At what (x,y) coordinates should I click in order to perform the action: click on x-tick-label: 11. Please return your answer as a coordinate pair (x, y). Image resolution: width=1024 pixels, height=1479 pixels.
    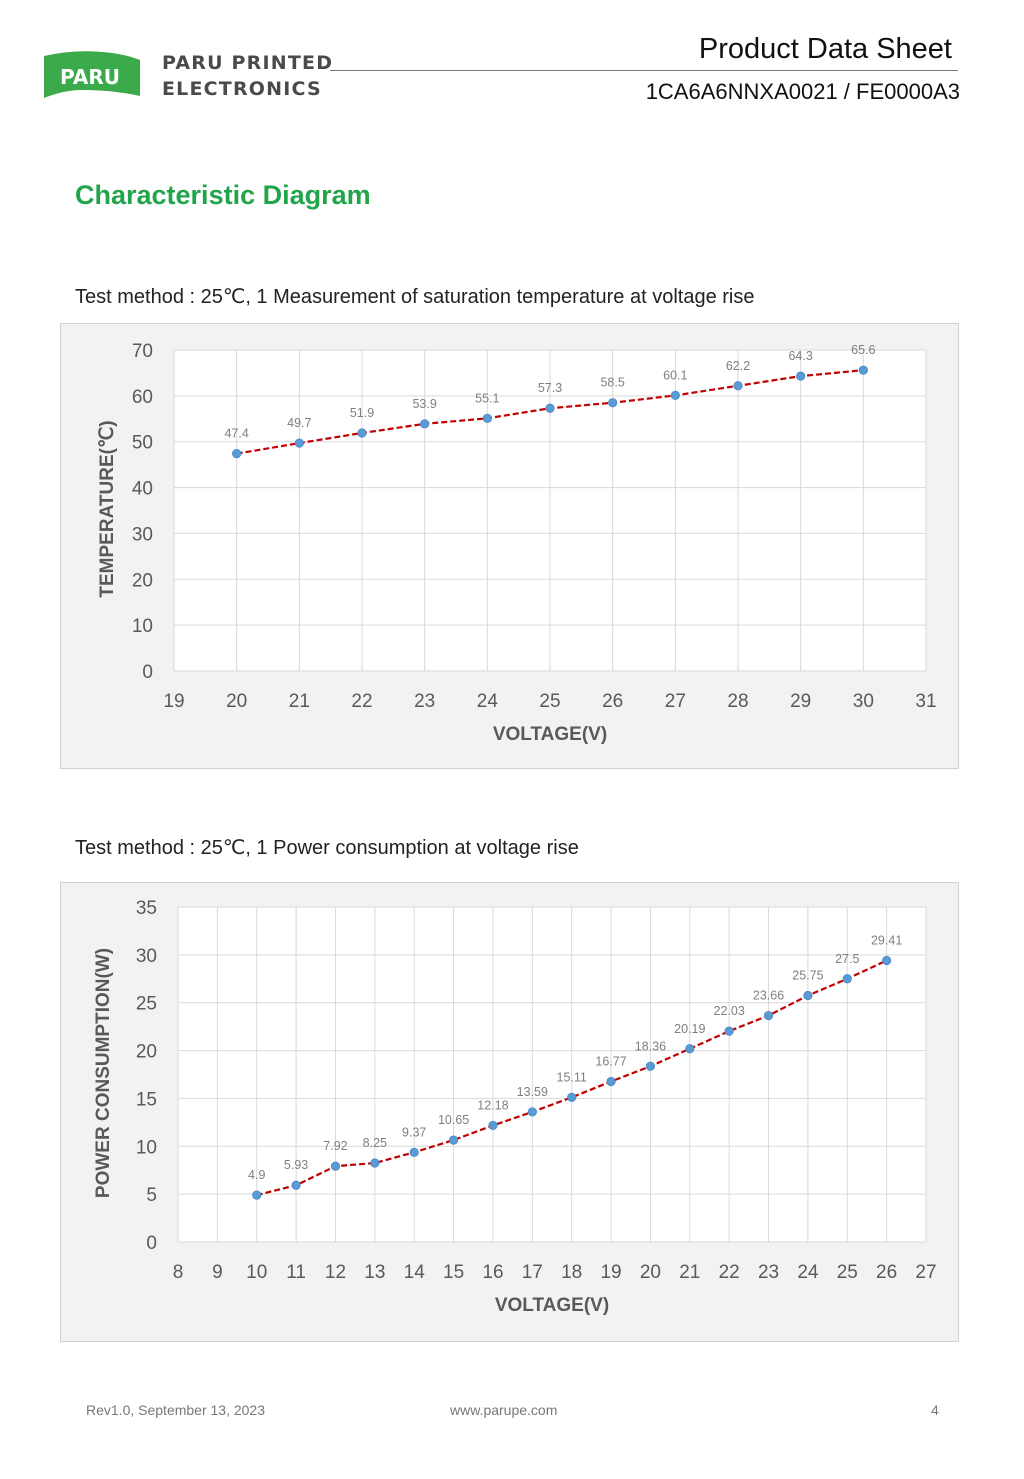
    Looking at the image, I should click on (296, 1272).